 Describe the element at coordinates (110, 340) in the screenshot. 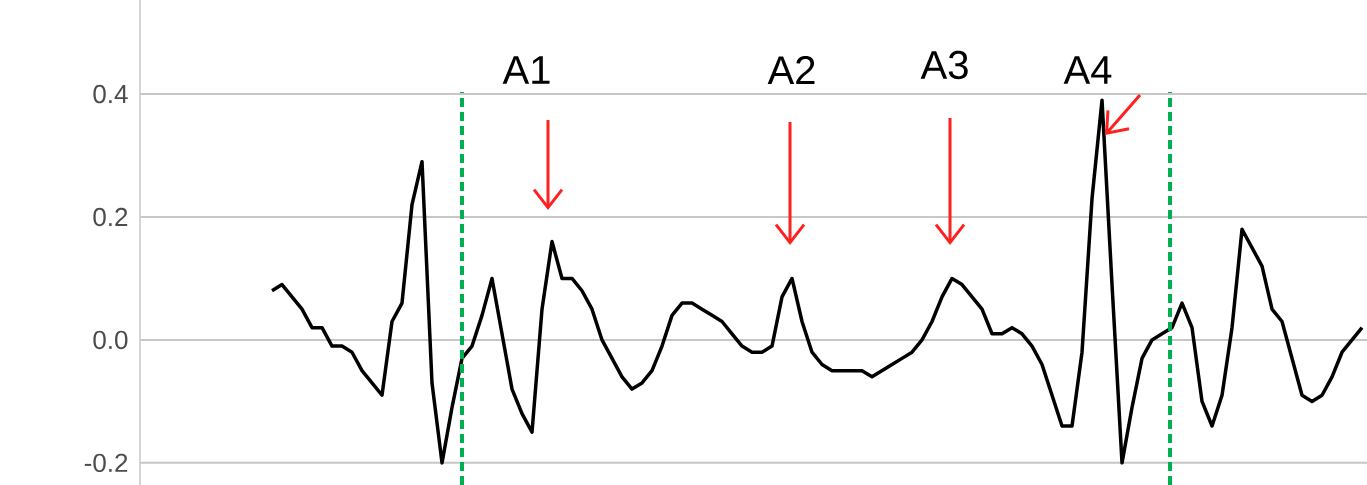

I see `y-tick-label: 0.0` at that location.